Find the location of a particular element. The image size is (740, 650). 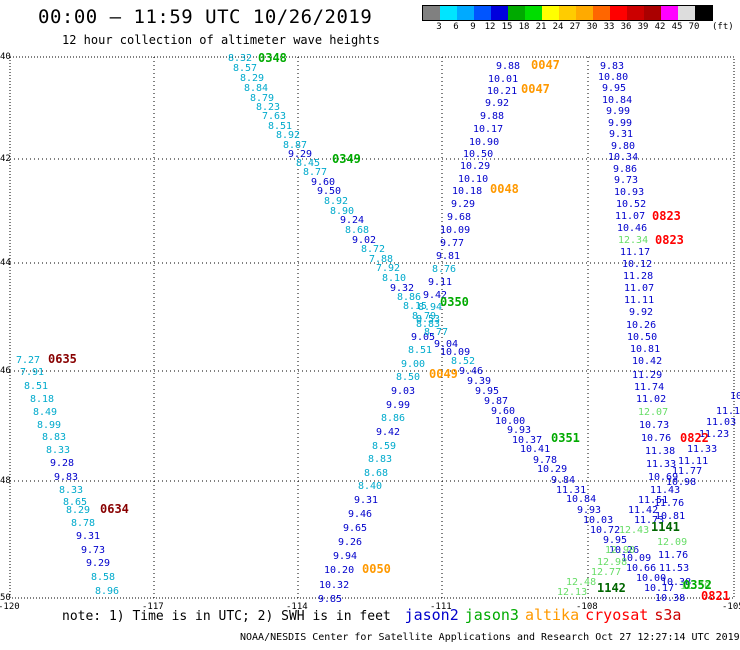

swh-value: 8.58 is located at coordinates (103, 577).